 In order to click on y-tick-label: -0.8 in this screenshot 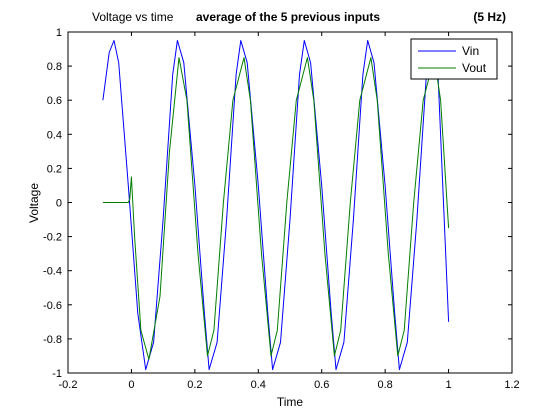, I will do `click(52, 340)`.